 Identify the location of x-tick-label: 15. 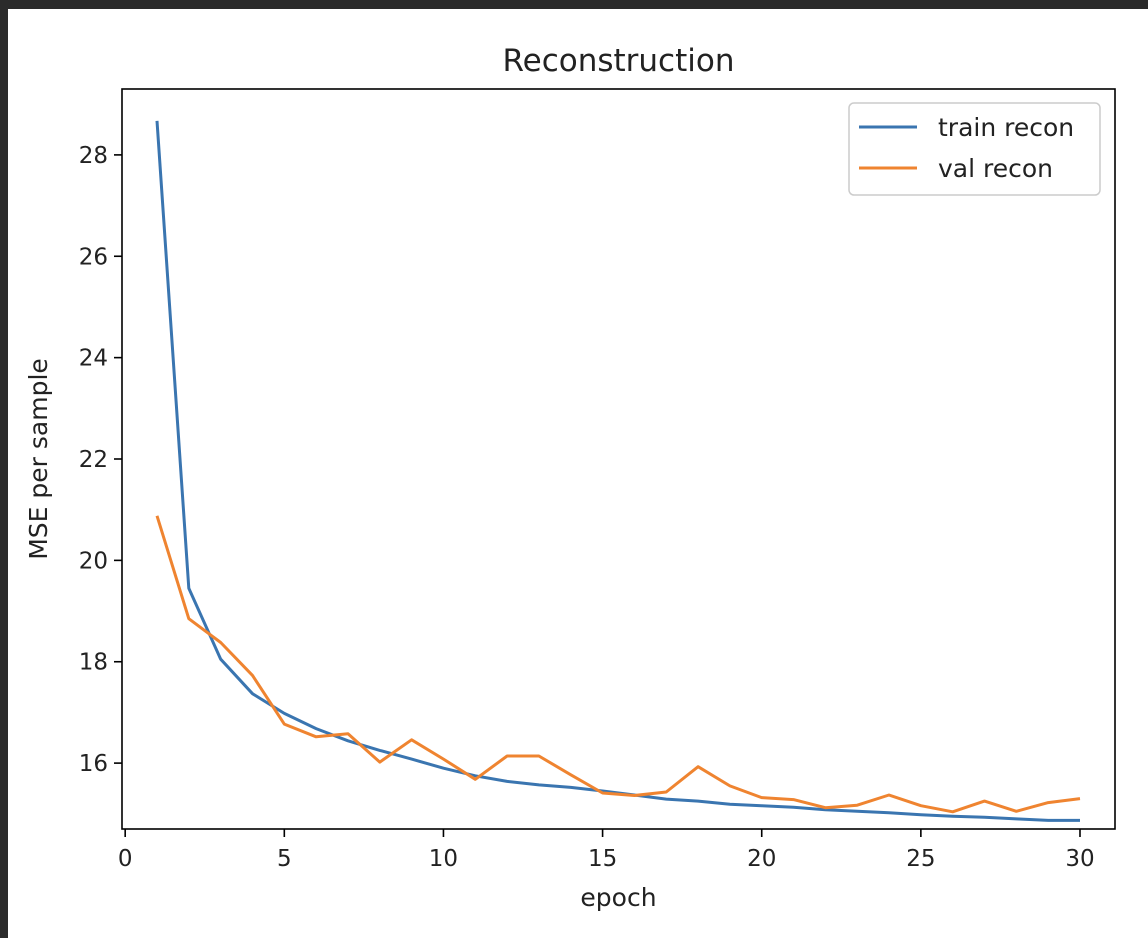
(602, 859).